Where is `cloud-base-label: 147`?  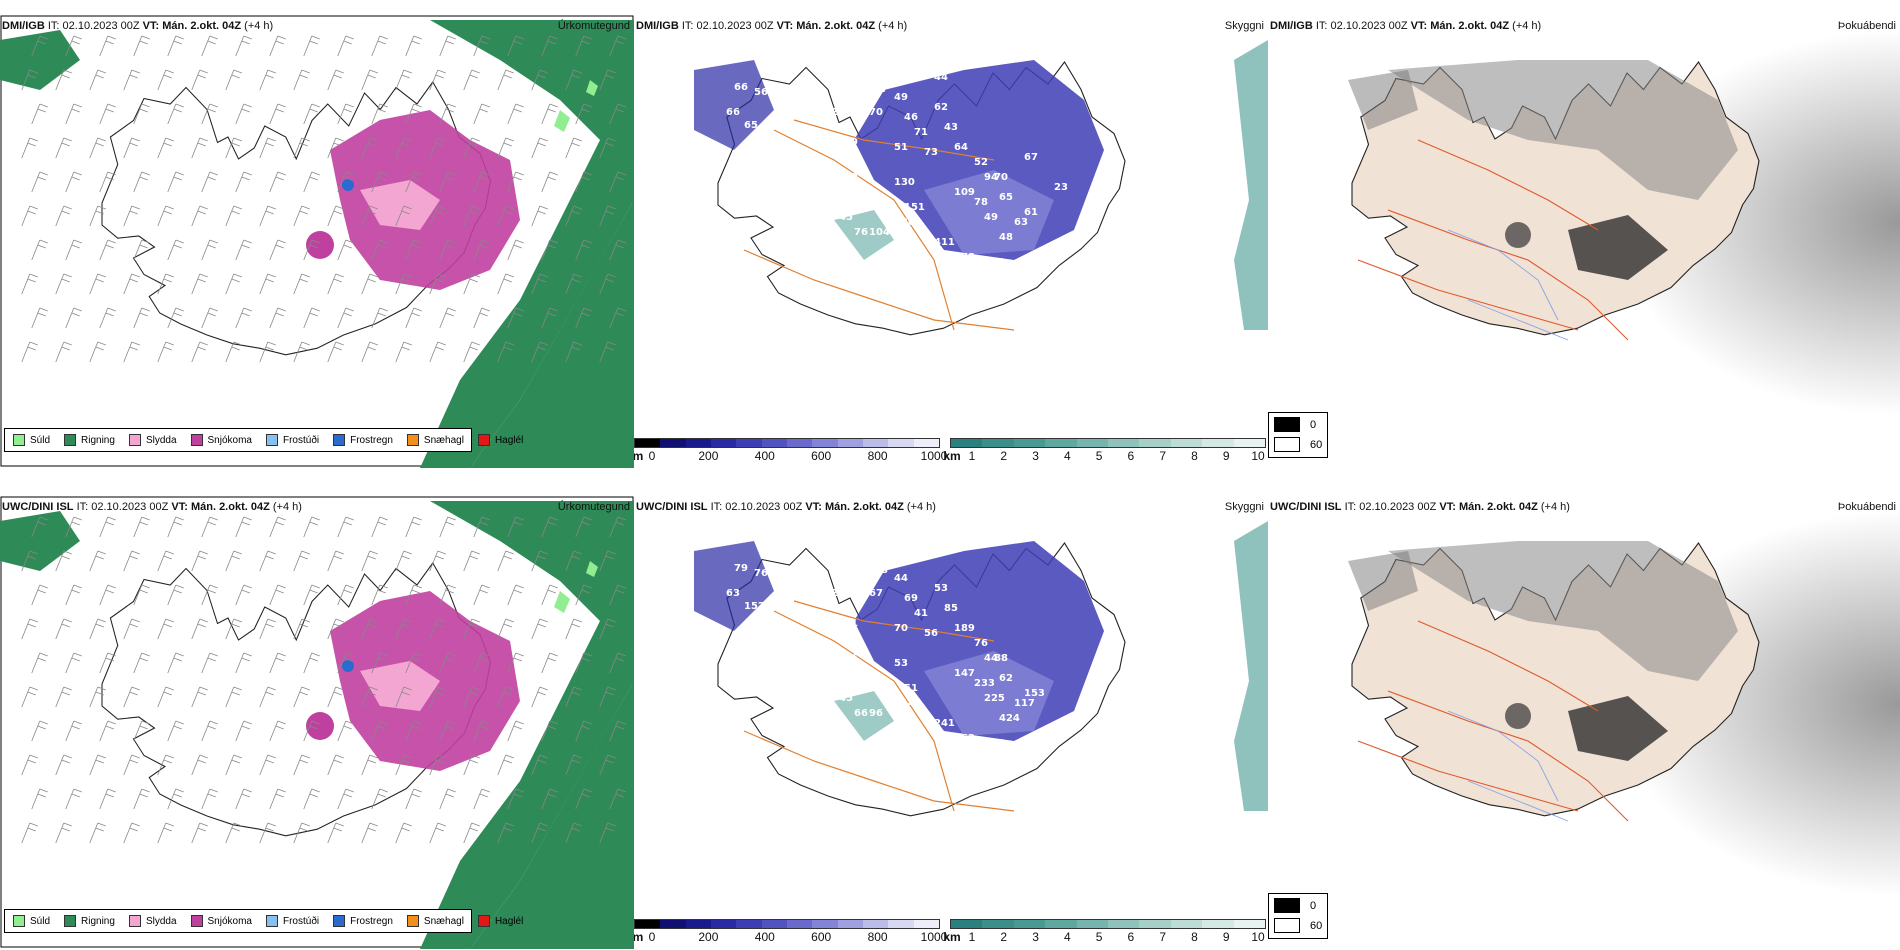
cloud-base-label: 147 is located at coordinates (964, 673).